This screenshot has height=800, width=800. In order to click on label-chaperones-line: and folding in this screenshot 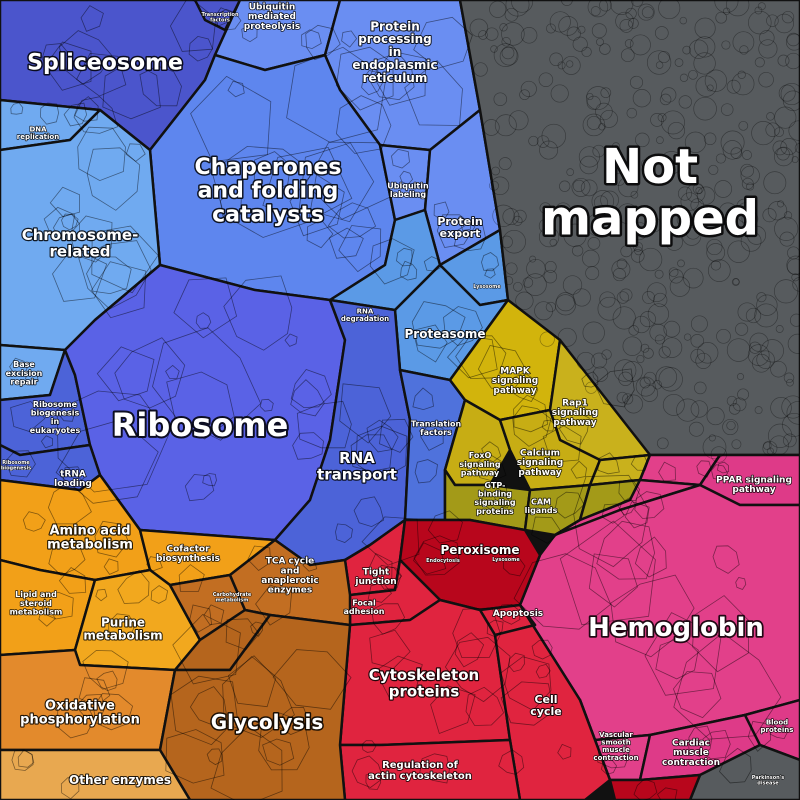, I will do `click(268, 191)`.